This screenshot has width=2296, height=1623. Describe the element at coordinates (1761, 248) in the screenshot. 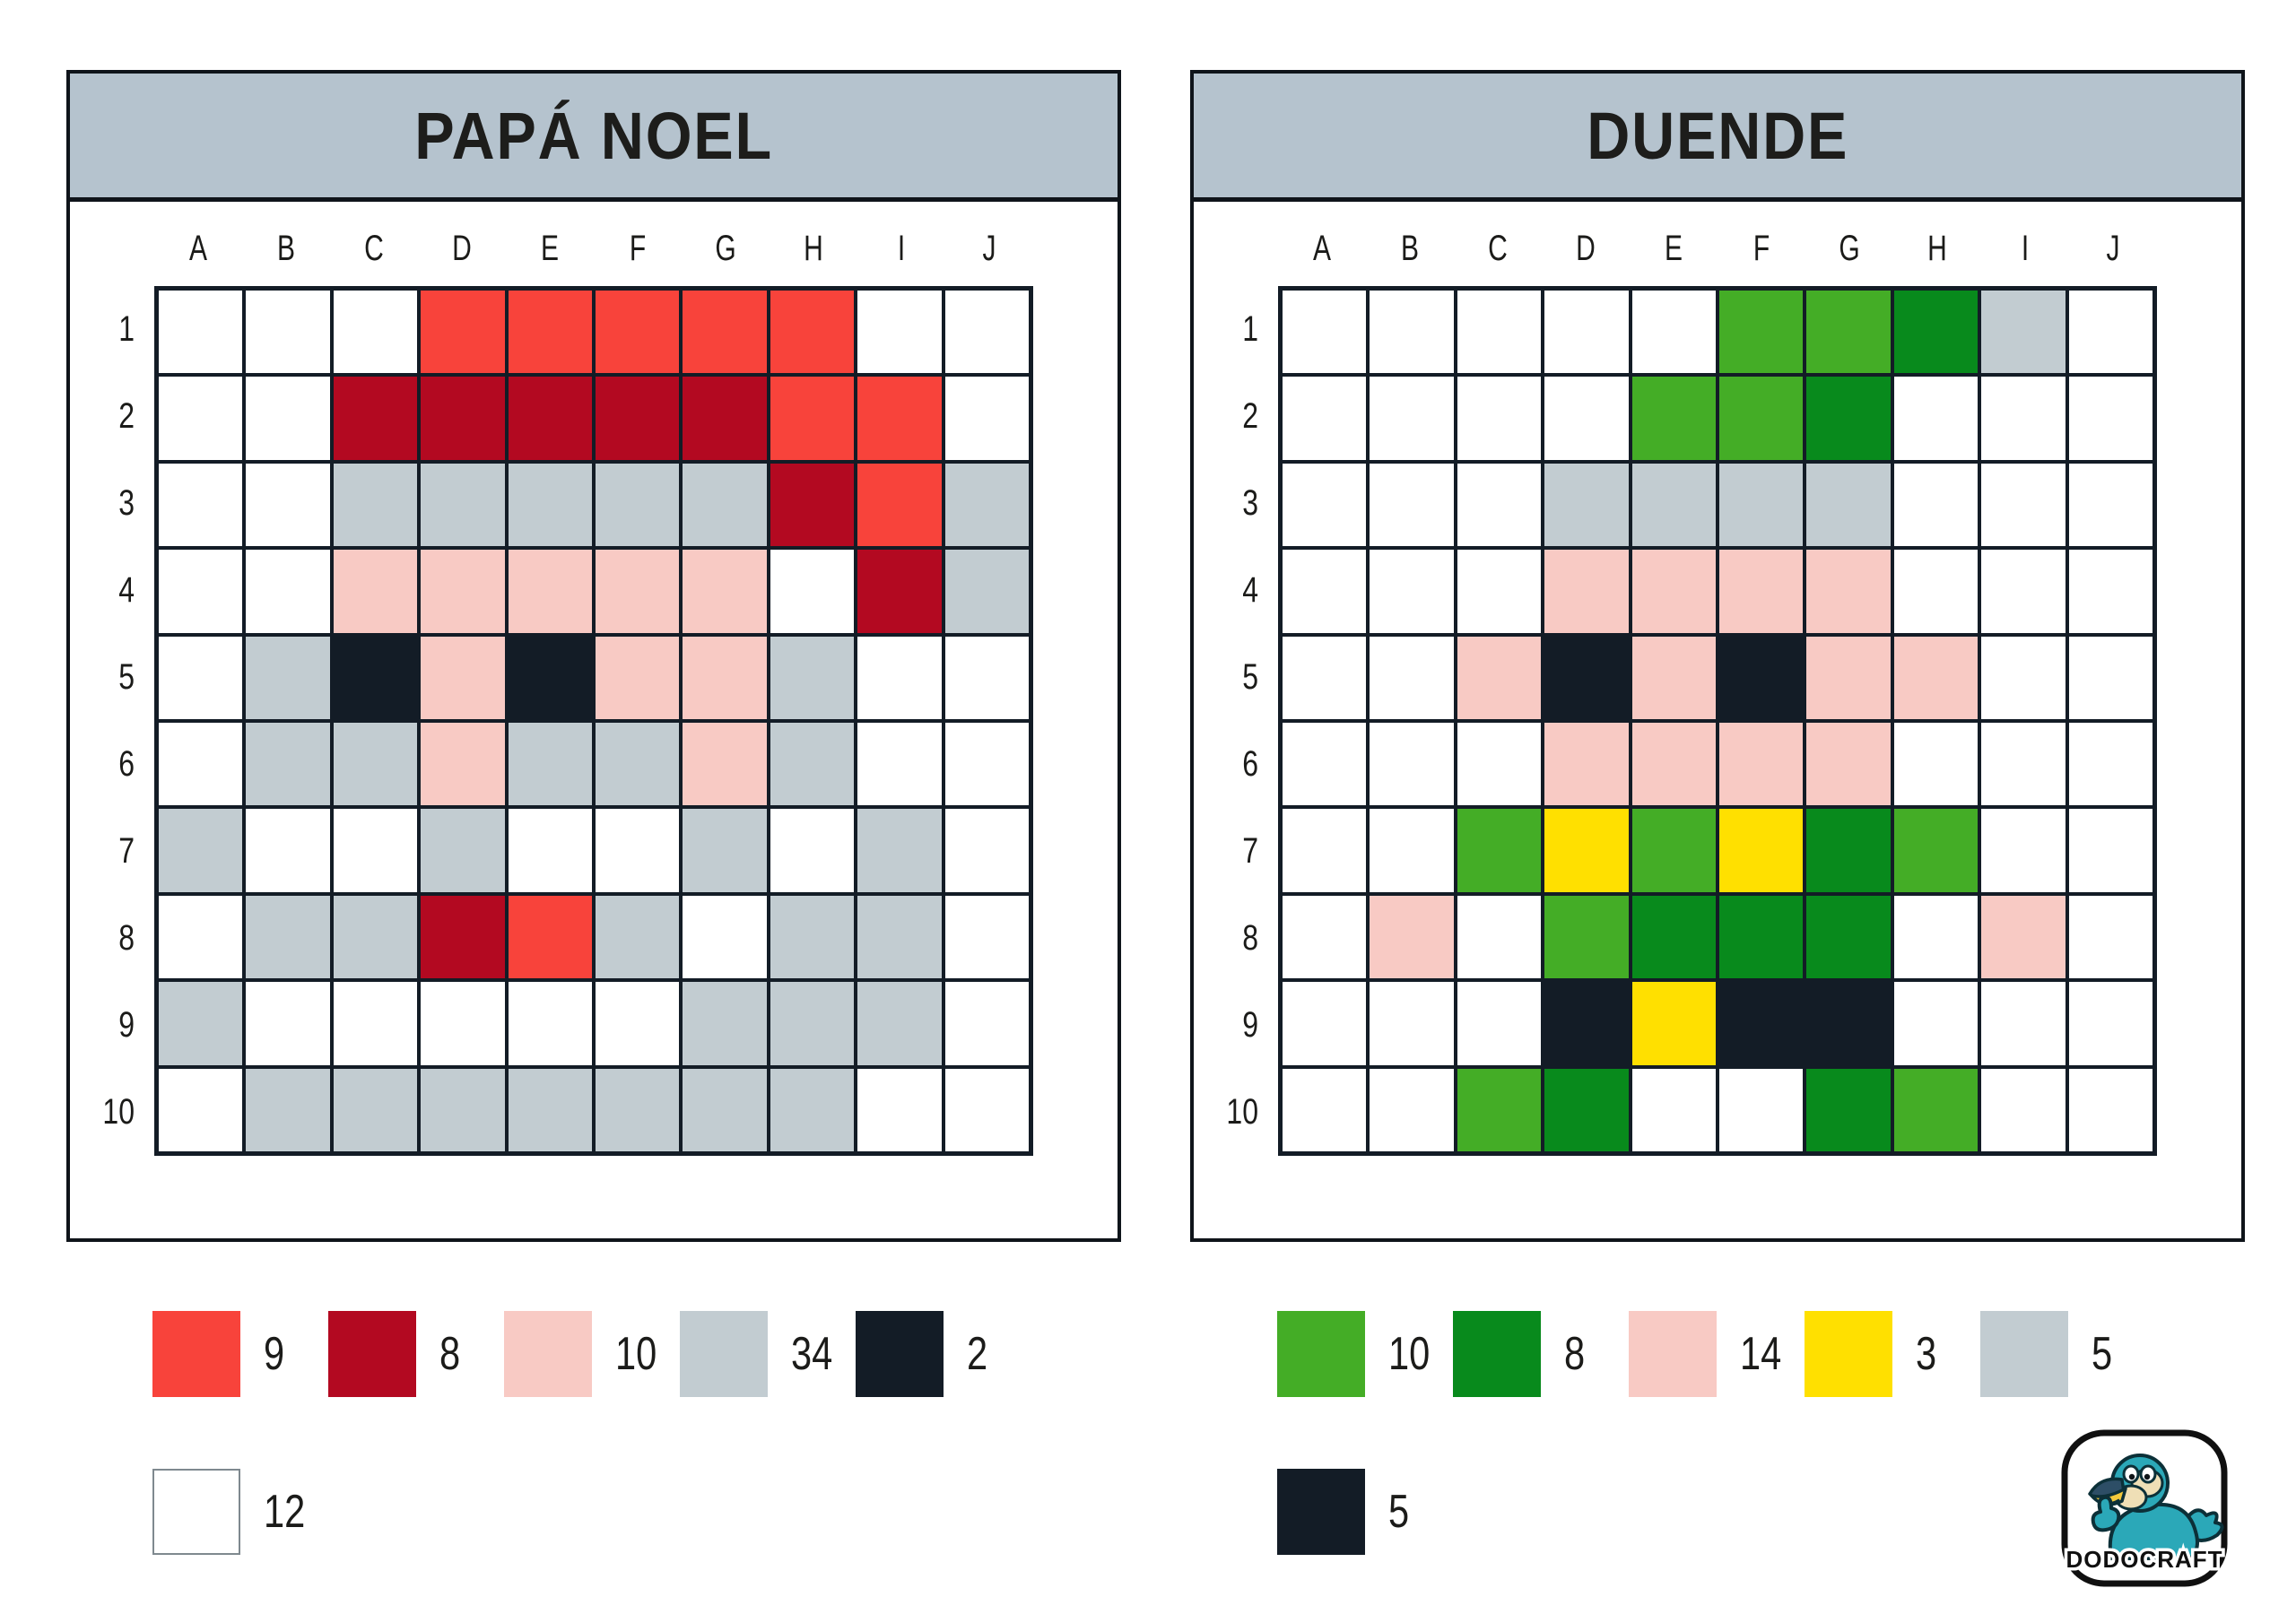

I see `column-label: F` at that location.